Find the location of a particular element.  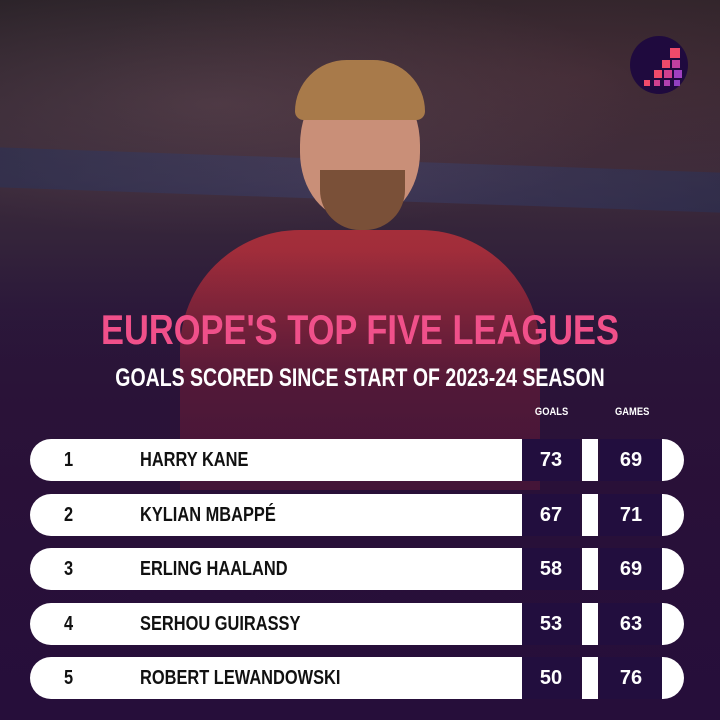

table-row: 5 ROBERT LEWANDOWSKI 50 76 is located at coordinates (358, 678).